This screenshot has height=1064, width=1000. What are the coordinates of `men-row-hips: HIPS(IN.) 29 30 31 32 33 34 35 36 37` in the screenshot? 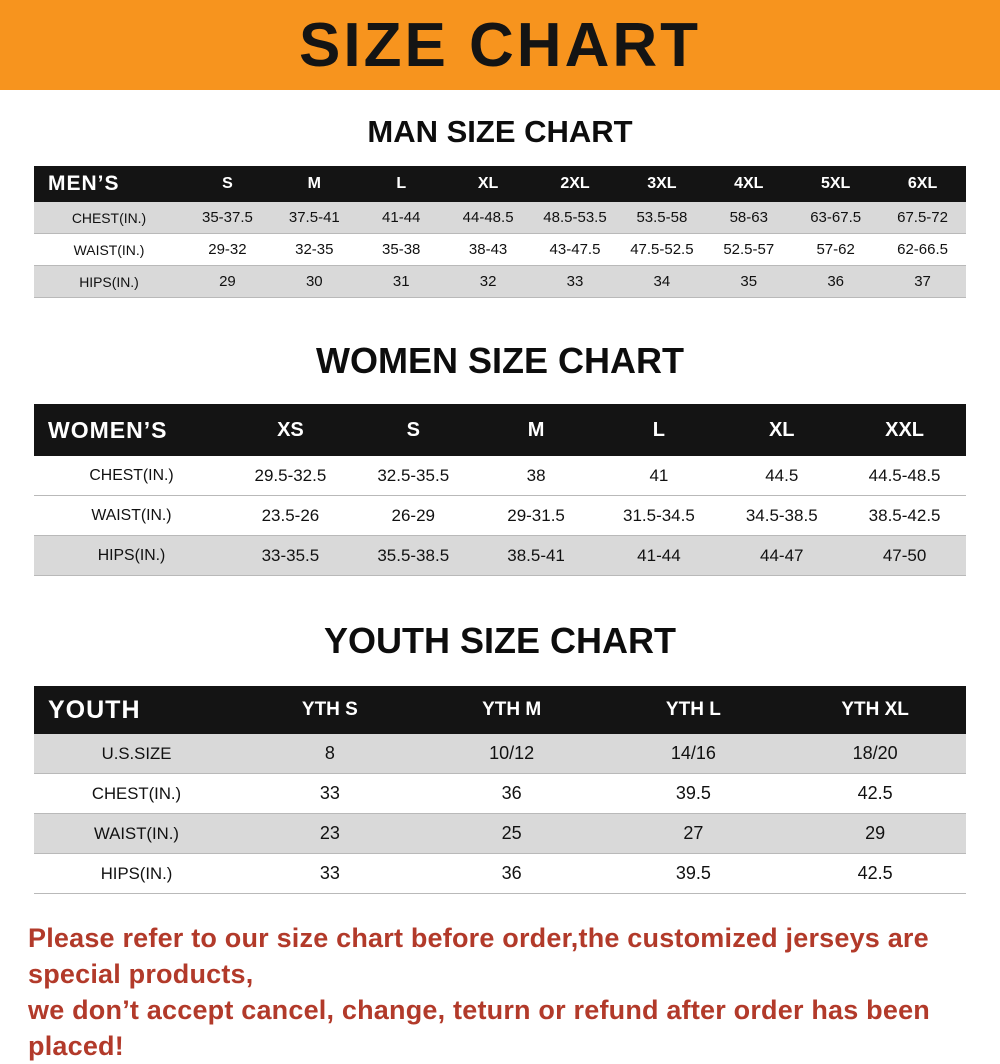 It's located at (500, 282).